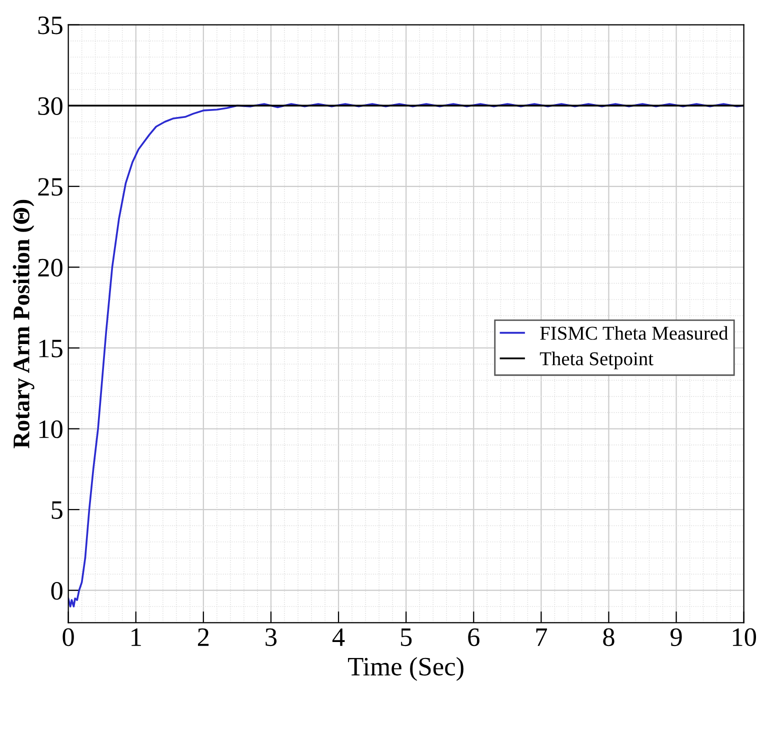  What do you see at coordinates (406, 637) in the screenshot?
I see `x-tick-label: 5` at bounding box center [406, 637].